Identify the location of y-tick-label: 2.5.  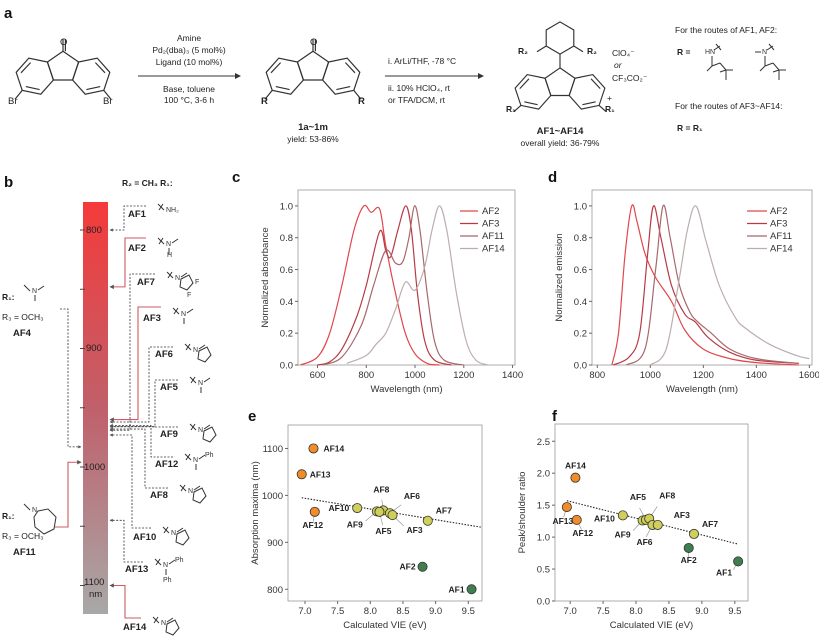
(543, 442).